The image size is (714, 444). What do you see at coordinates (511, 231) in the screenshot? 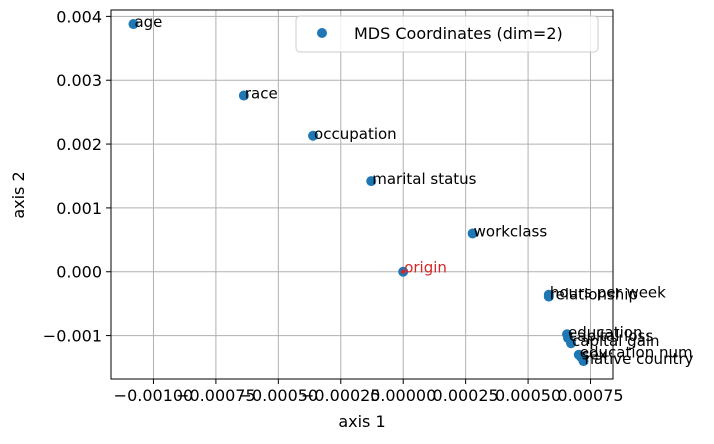
I see `point-label: workclass` at bounding box center [511, 231].